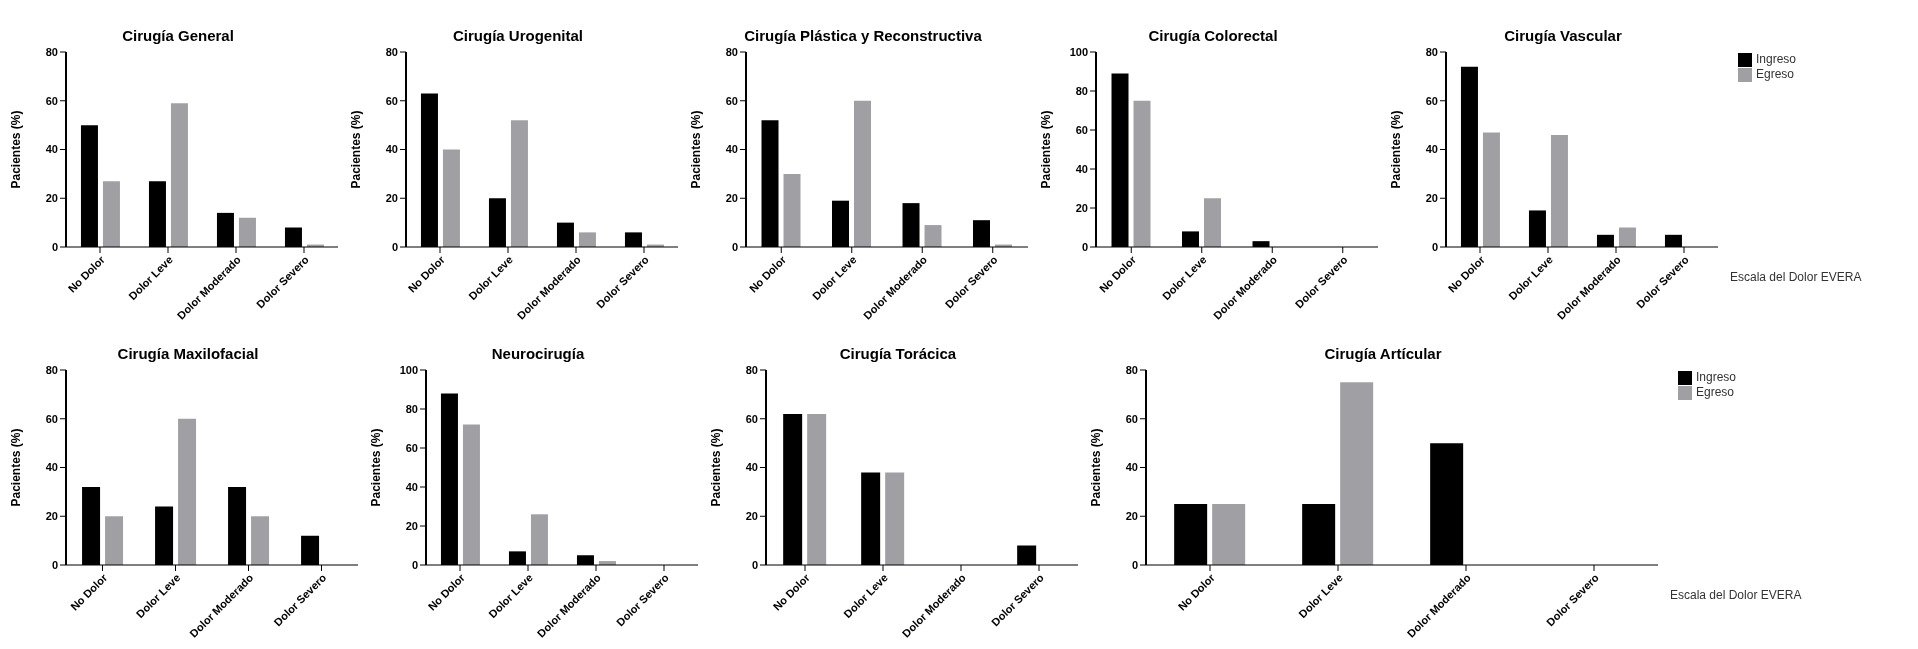  Describe the element at coordinates (863, 35) in the screenshot. I see `chart-title: Cirugía Plástica y Reconstructiva` at that location.